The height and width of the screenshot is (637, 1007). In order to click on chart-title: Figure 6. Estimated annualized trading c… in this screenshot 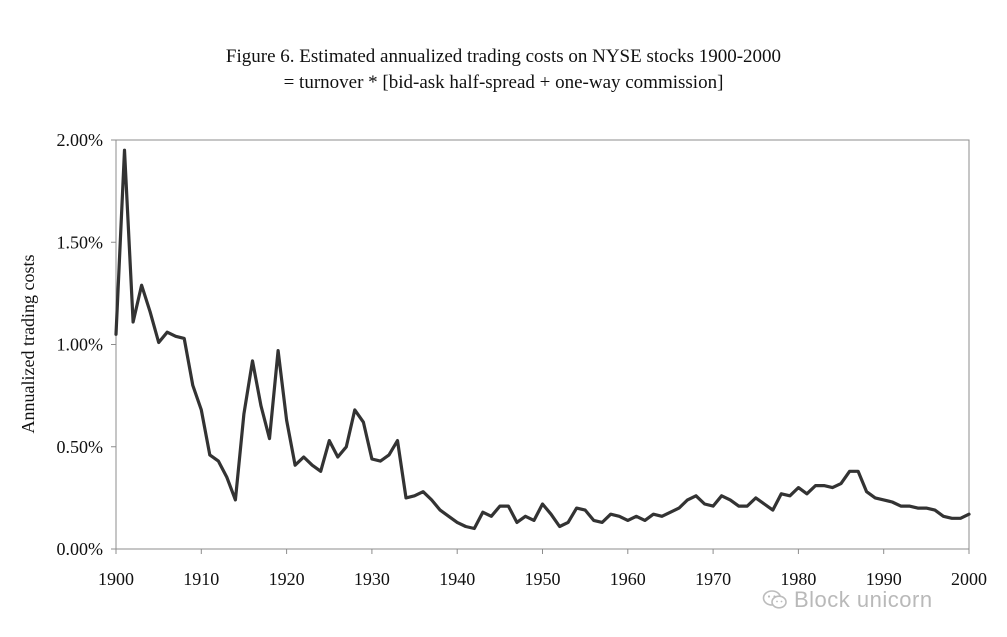, I will do `click(503, 56)`.